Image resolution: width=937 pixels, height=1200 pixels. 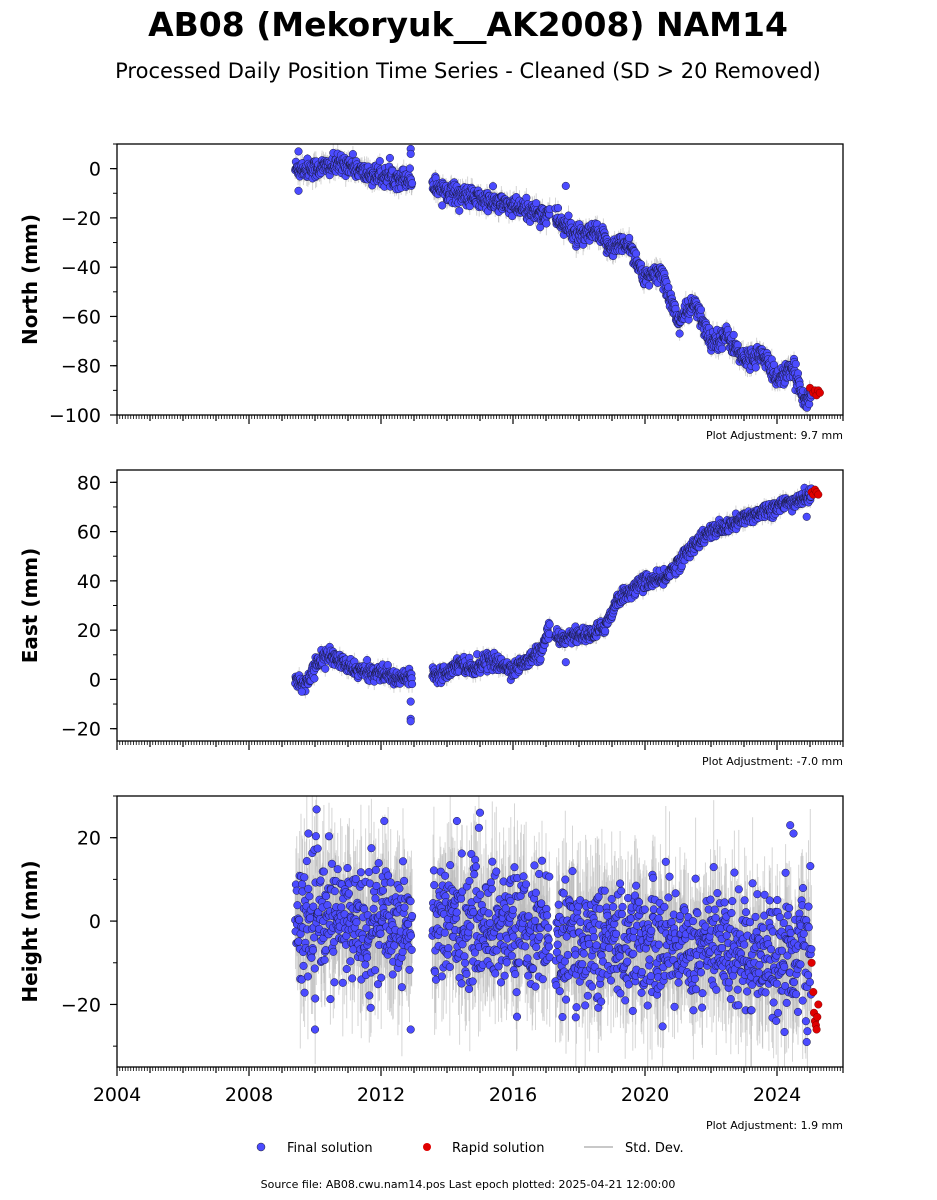 What do you see at coordinates (75, 416) in the screenshot?
I see `y-tick-label: −100` at bounding box center [75, 416].